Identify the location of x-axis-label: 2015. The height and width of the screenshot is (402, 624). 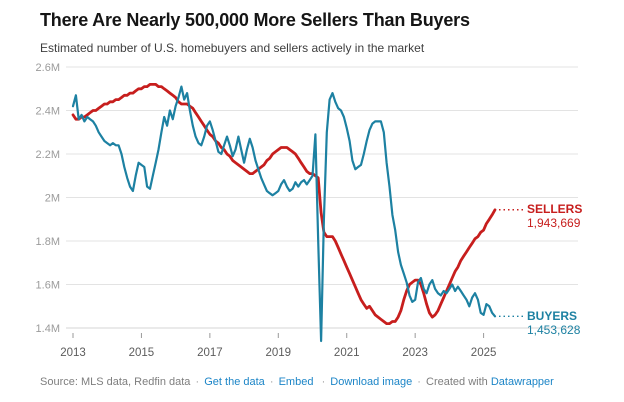
(142, 353).